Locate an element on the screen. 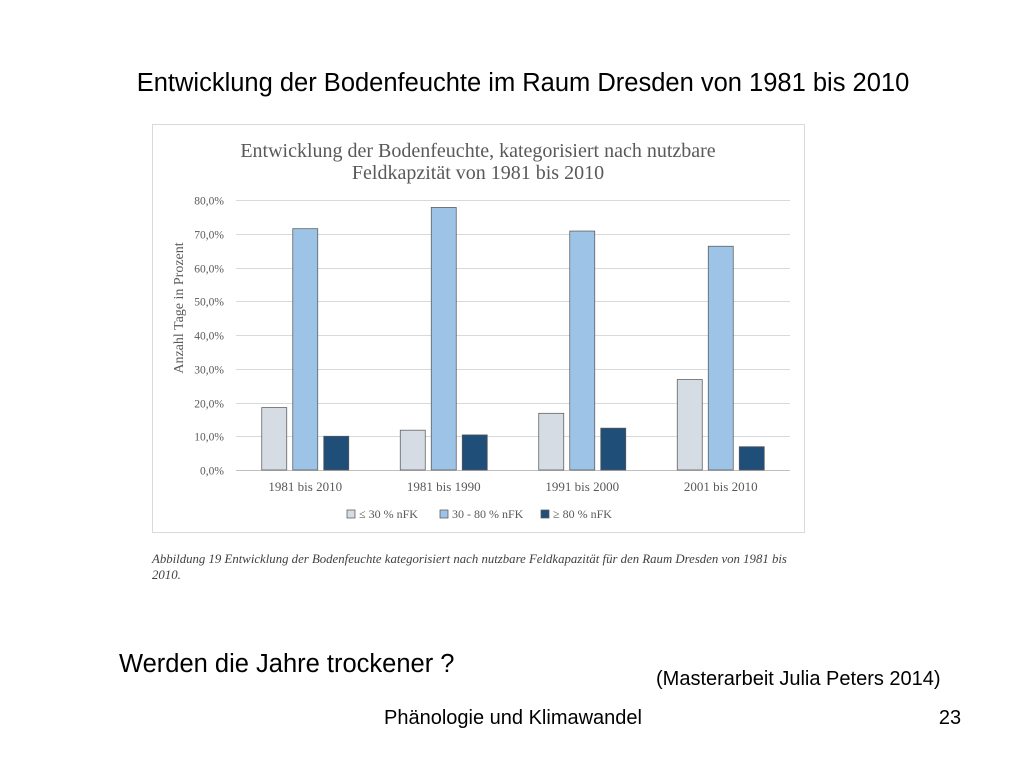 This screenshot has width=1024, height=768. y-tick-label: 40,0% is located at coordinates (209, 337).